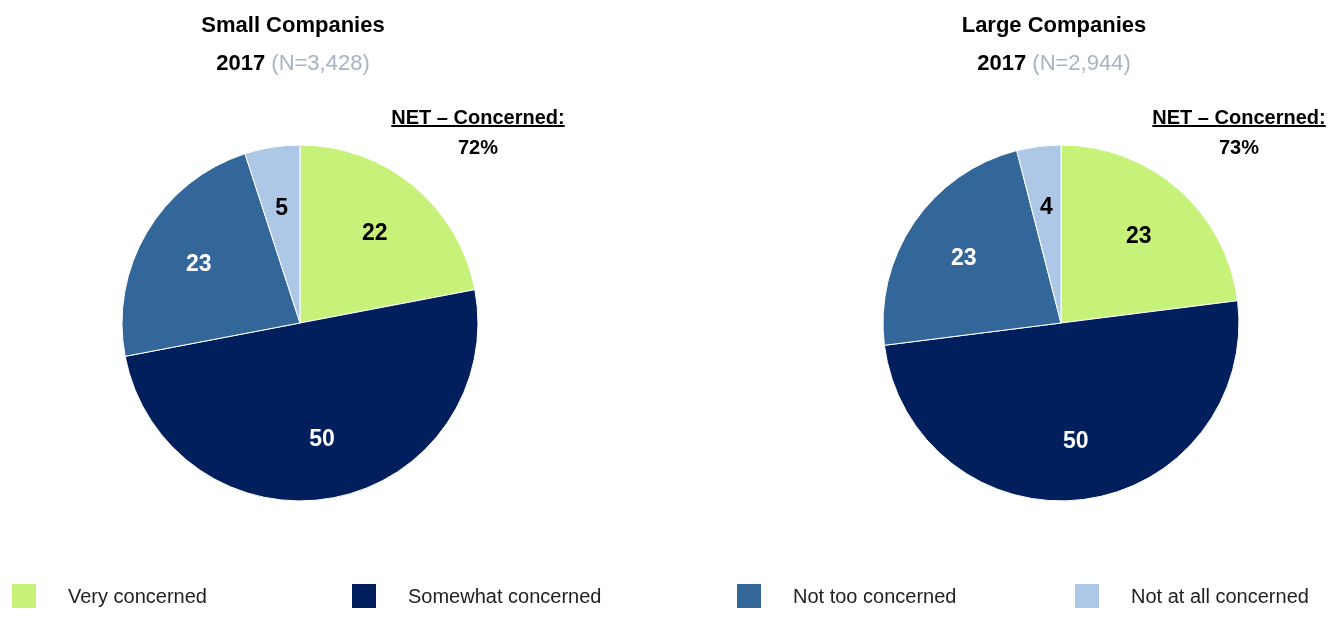 Image resolution: width=1340 pixels, height=618 pixels. What do you see at coordinates (505, 596) in the screenshot?
I see `legend-label: Somewhat concerned` at bounding box center [505, 596].